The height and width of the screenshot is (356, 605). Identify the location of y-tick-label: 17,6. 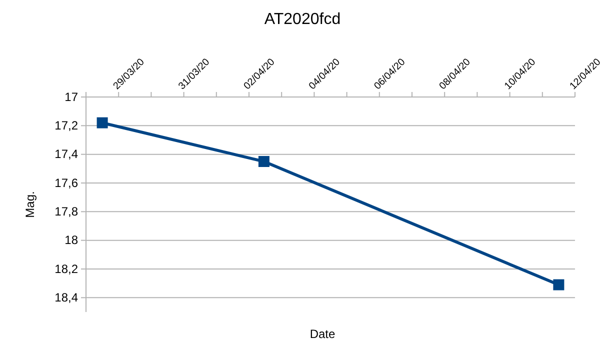
(66, 183).